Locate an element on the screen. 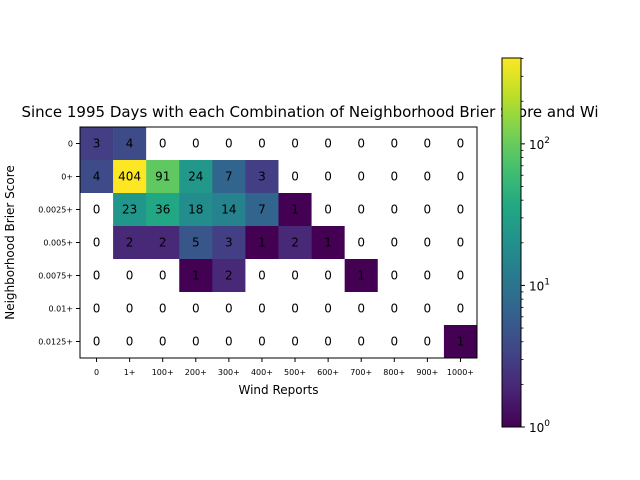 This screenshot has width=640, height=480. y-tick-label: 0.01+ is located at coordinates (60, 309).